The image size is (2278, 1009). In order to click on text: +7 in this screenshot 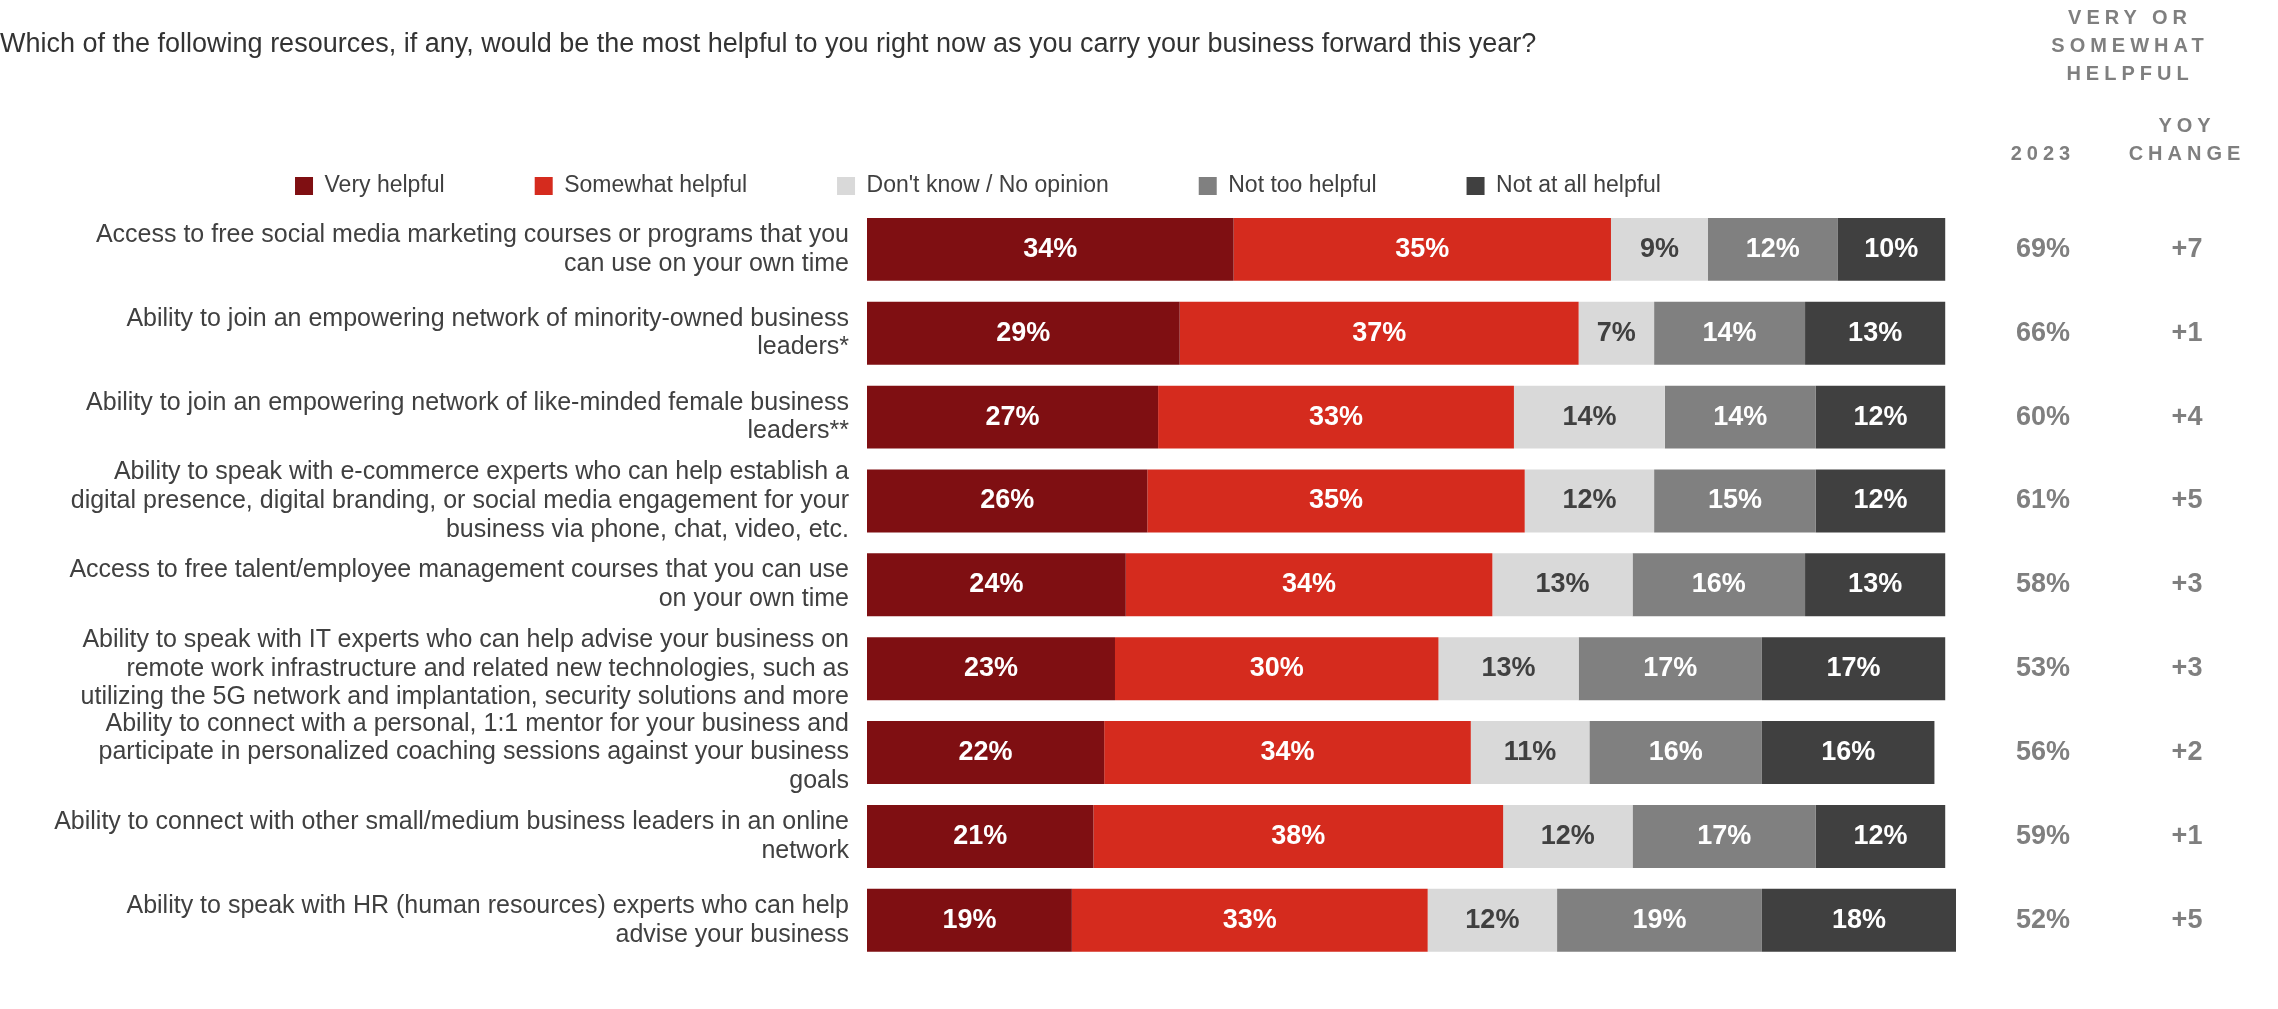, I will do `click(2187, 247)`.